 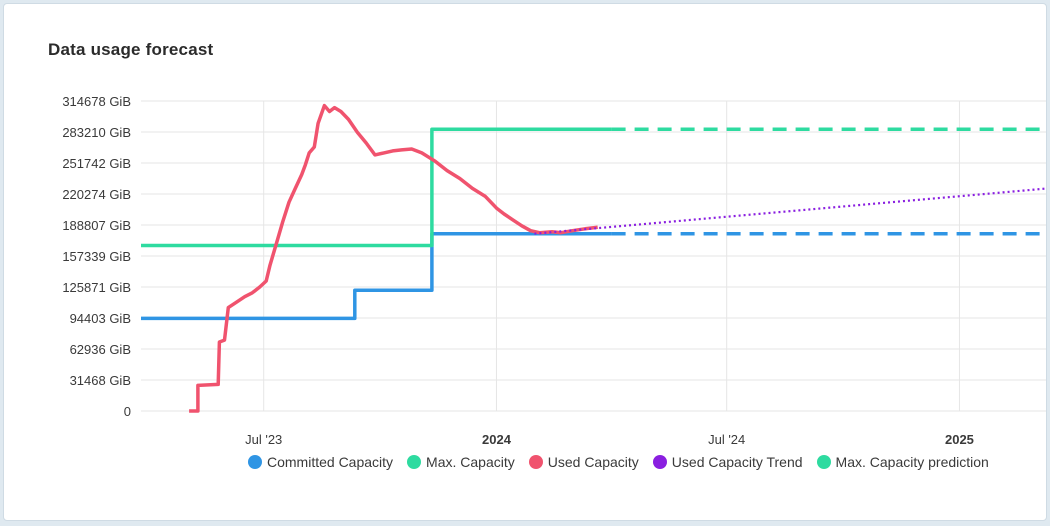 I want to click on x-tick-label: 2025, so click(x=959, y=439).